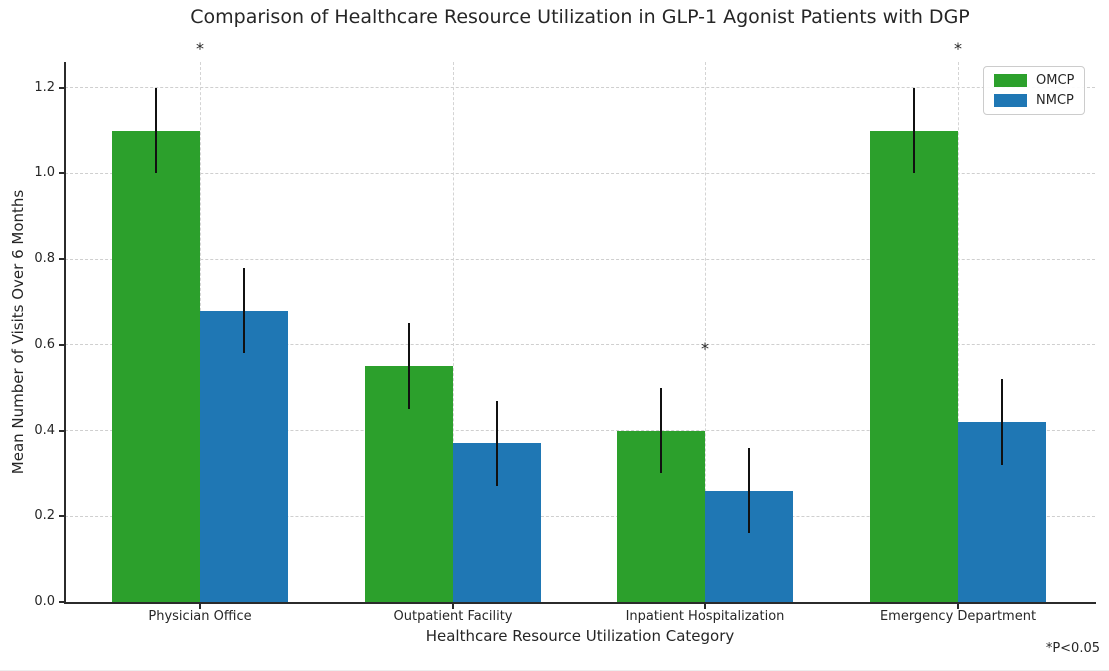  I want to click on significance-asterisk-0: *, so click(200, 49).